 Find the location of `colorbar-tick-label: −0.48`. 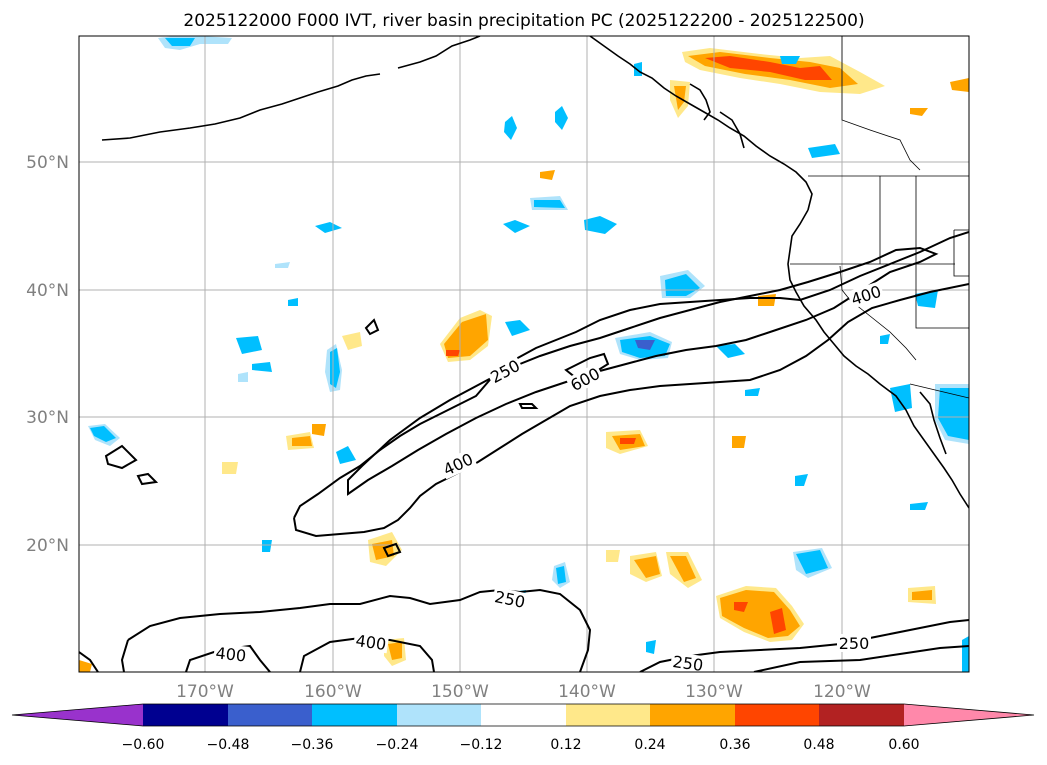

colorbar-tick-label: −0.48 is located at coordinates (228, 745).